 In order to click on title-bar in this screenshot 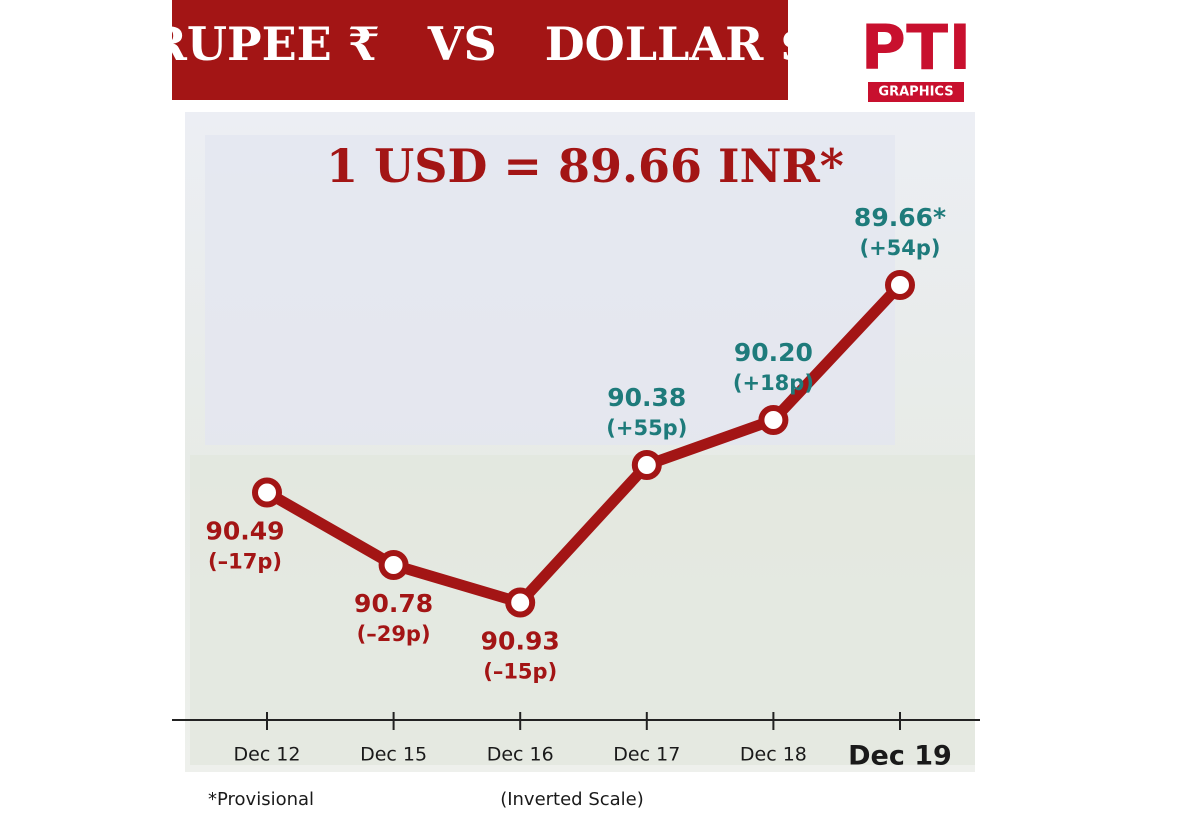, I will do `click(480, 50)`.